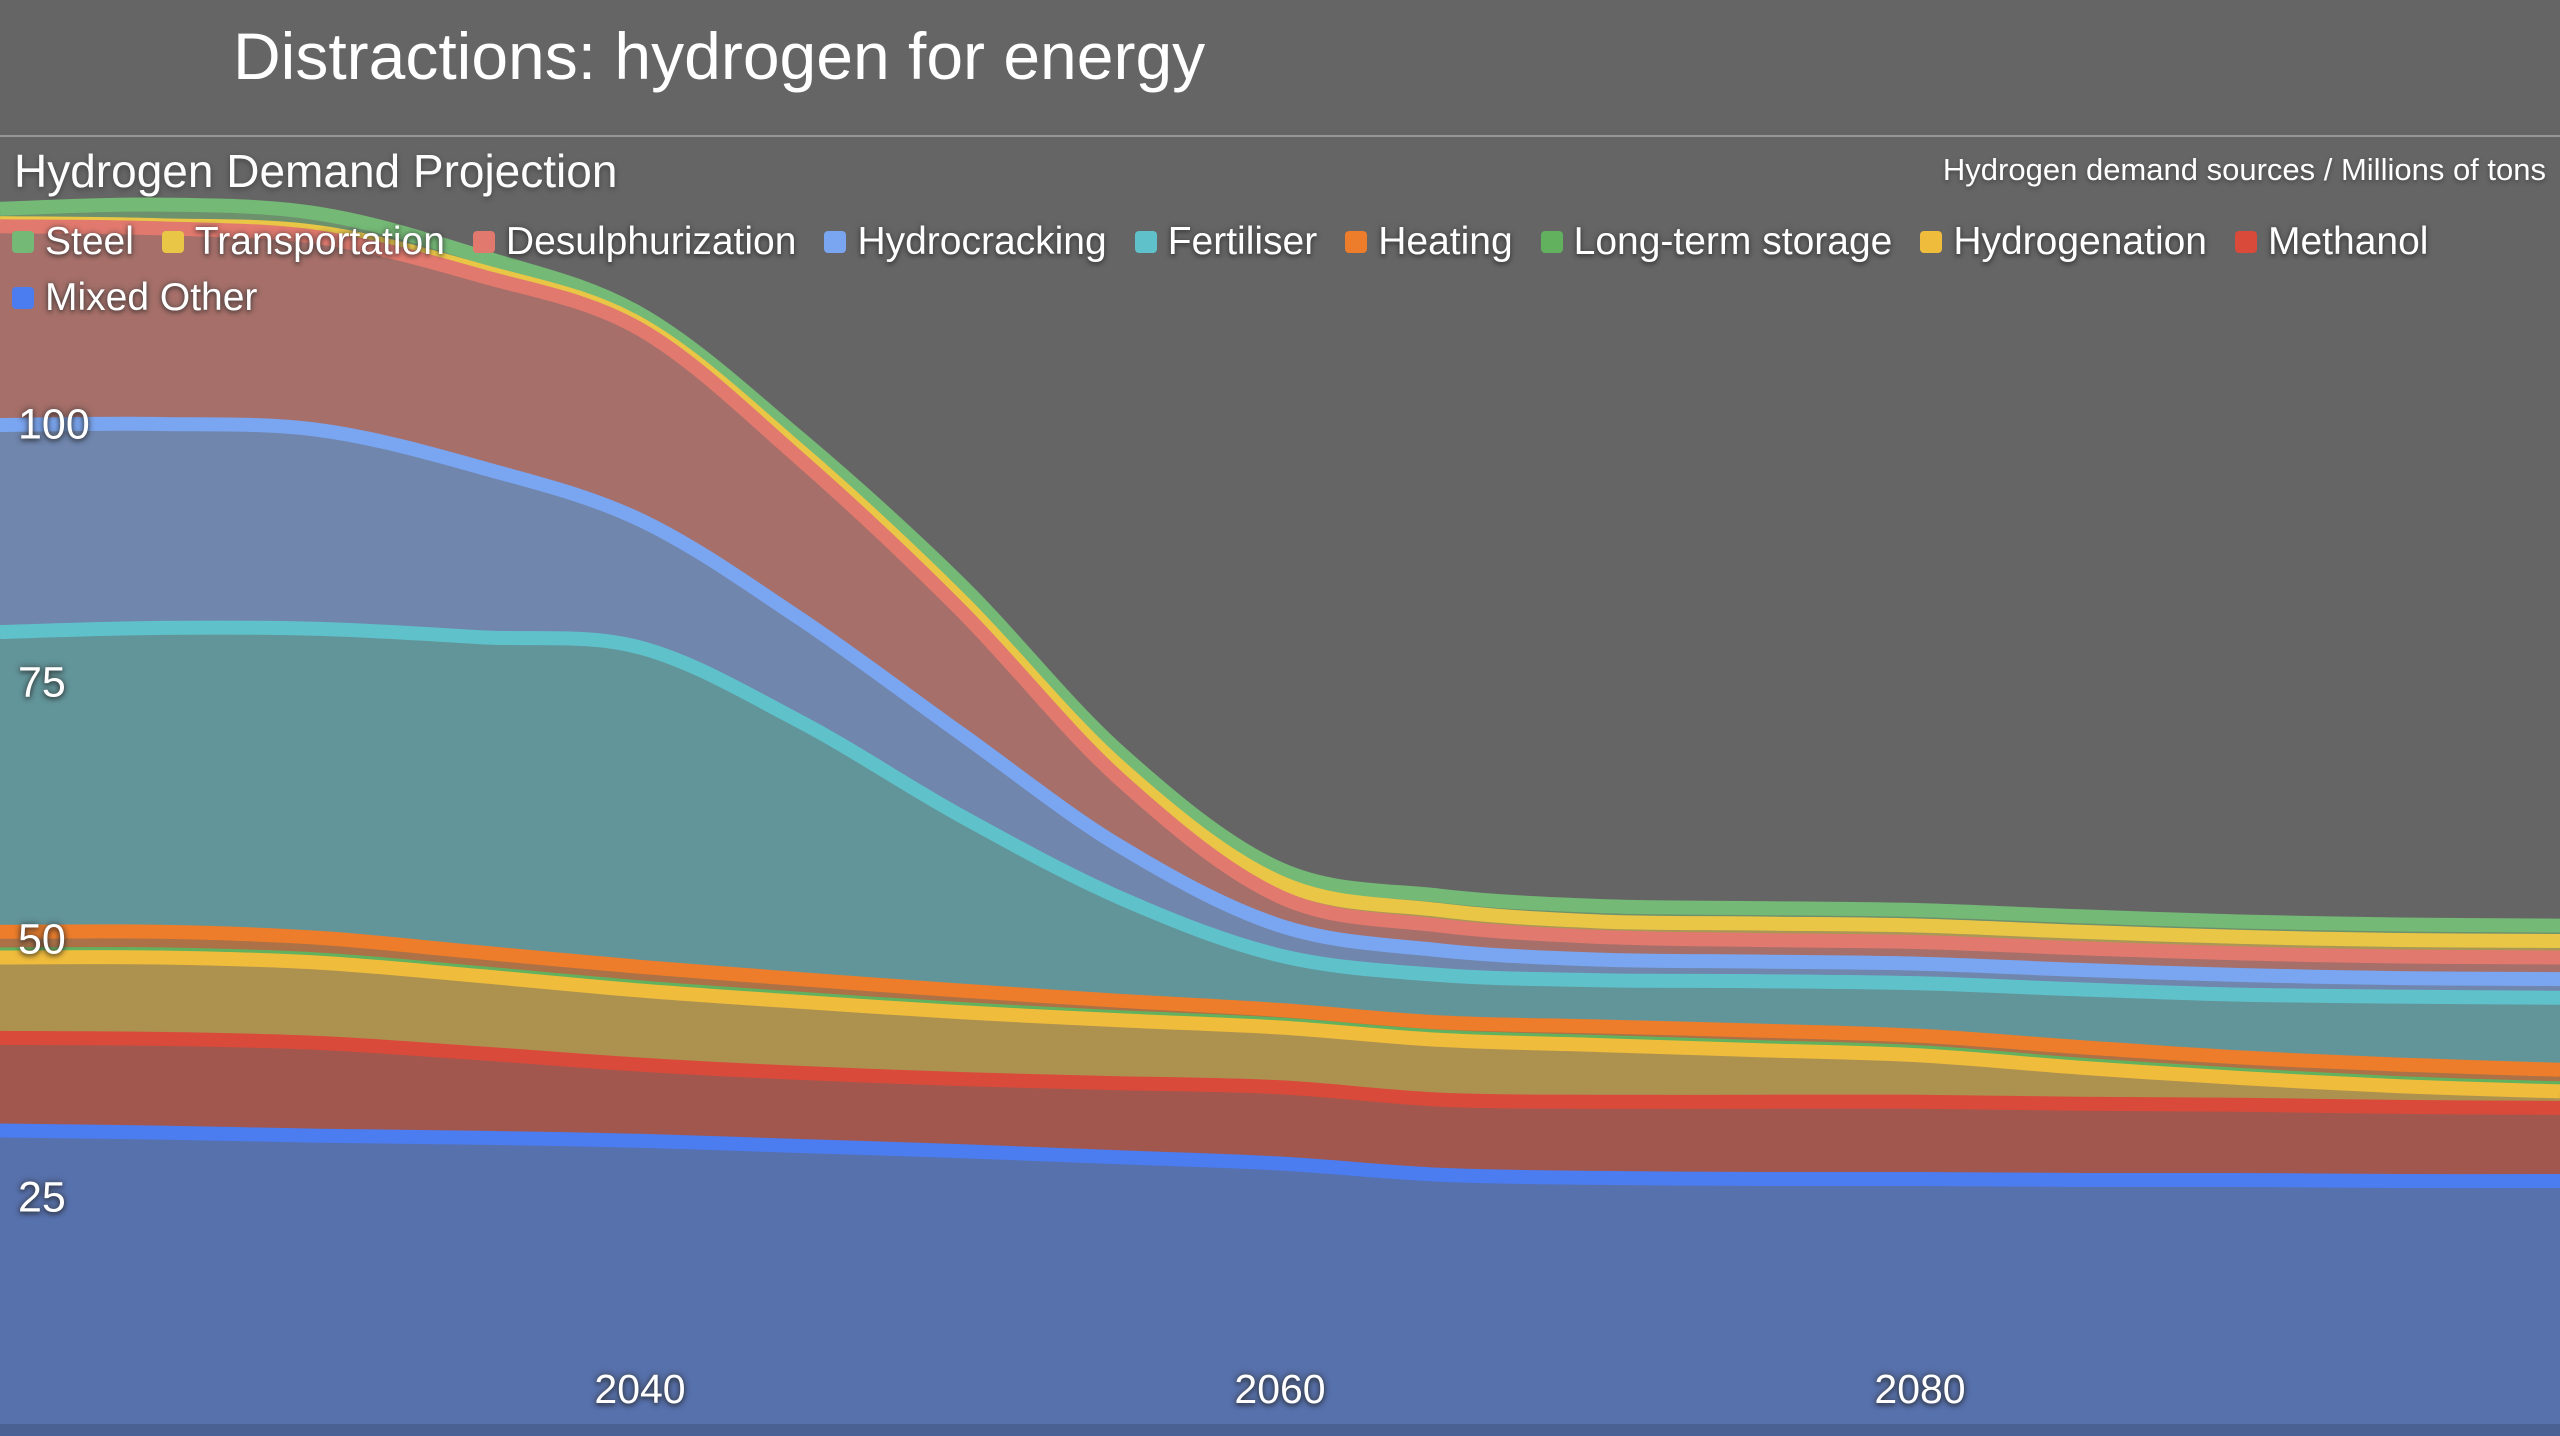 The width and height of the screenshot is (2560, 1436). I want to click on legend-item-transportation: Transportation, so click(303, 242).